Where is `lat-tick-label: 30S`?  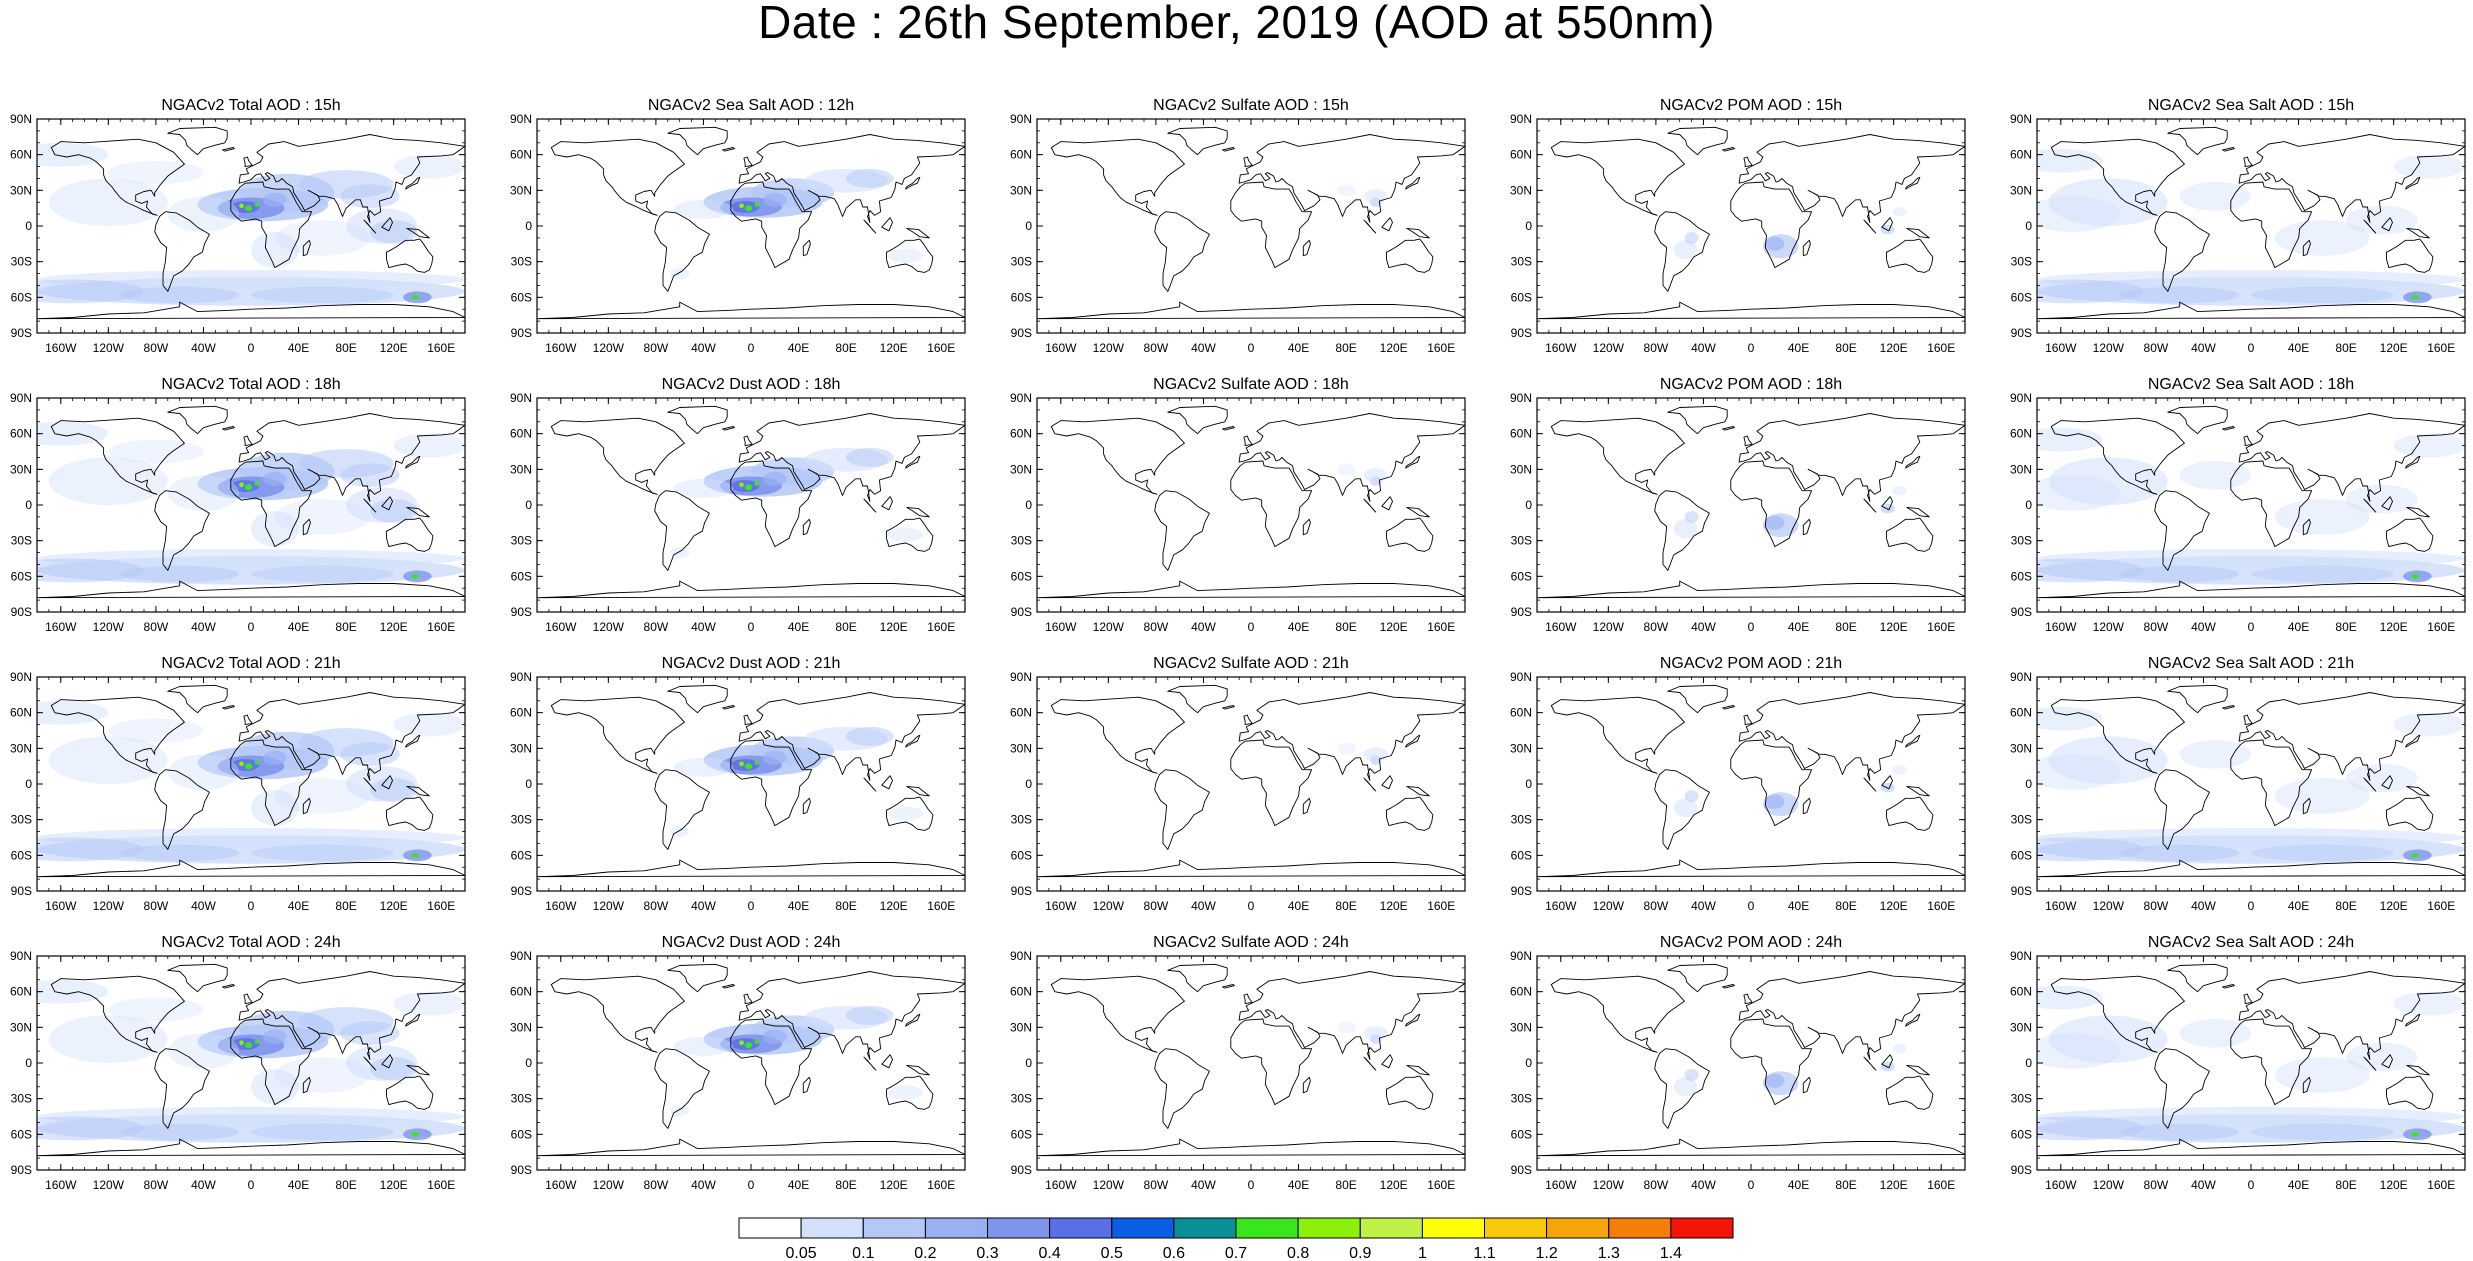
lat-tick-label: 30S is located at coordinates (2021, 262).